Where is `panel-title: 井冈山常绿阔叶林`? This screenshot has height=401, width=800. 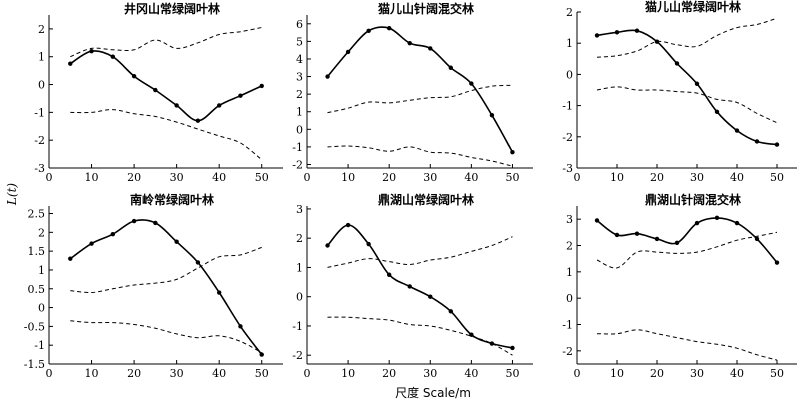 panel-title: 井冈山常绿阔叶林 is located at coordinates (172, 8).